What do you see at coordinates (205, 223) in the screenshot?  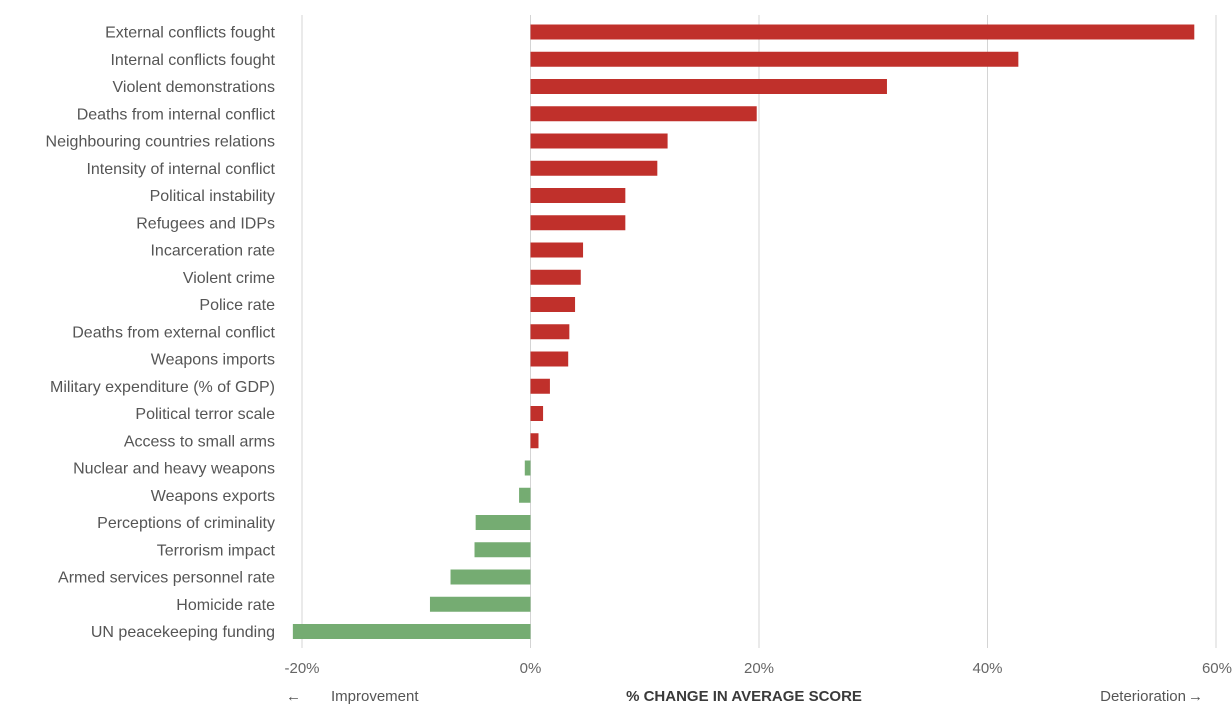 I see `category-label: Refugees and IDPs` at bounding box center [205, 223].